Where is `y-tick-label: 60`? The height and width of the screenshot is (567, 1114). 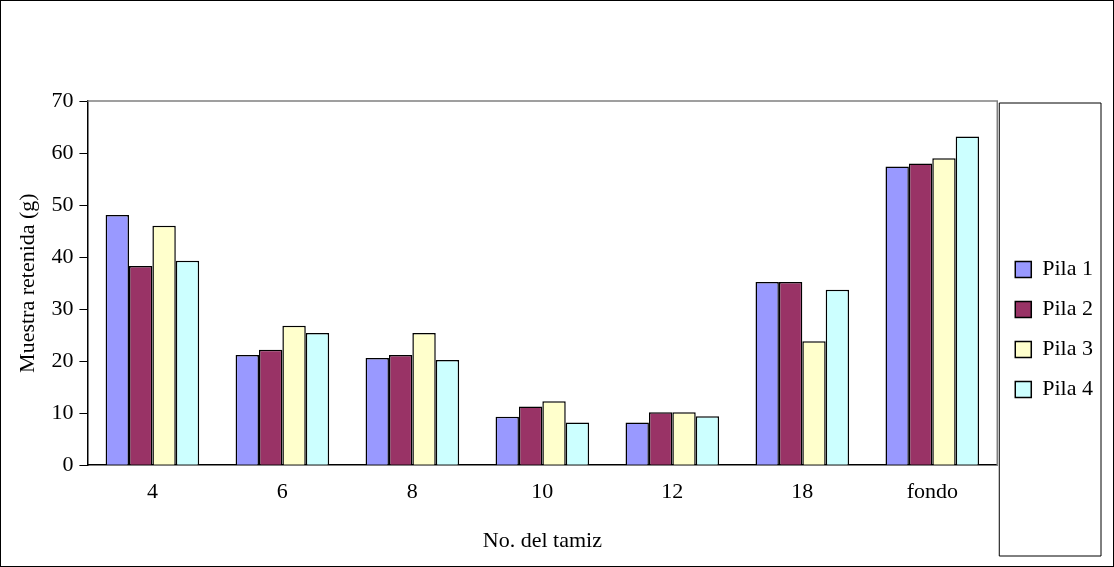
y-tick-label: 60 is located at coordinates (62, 151).